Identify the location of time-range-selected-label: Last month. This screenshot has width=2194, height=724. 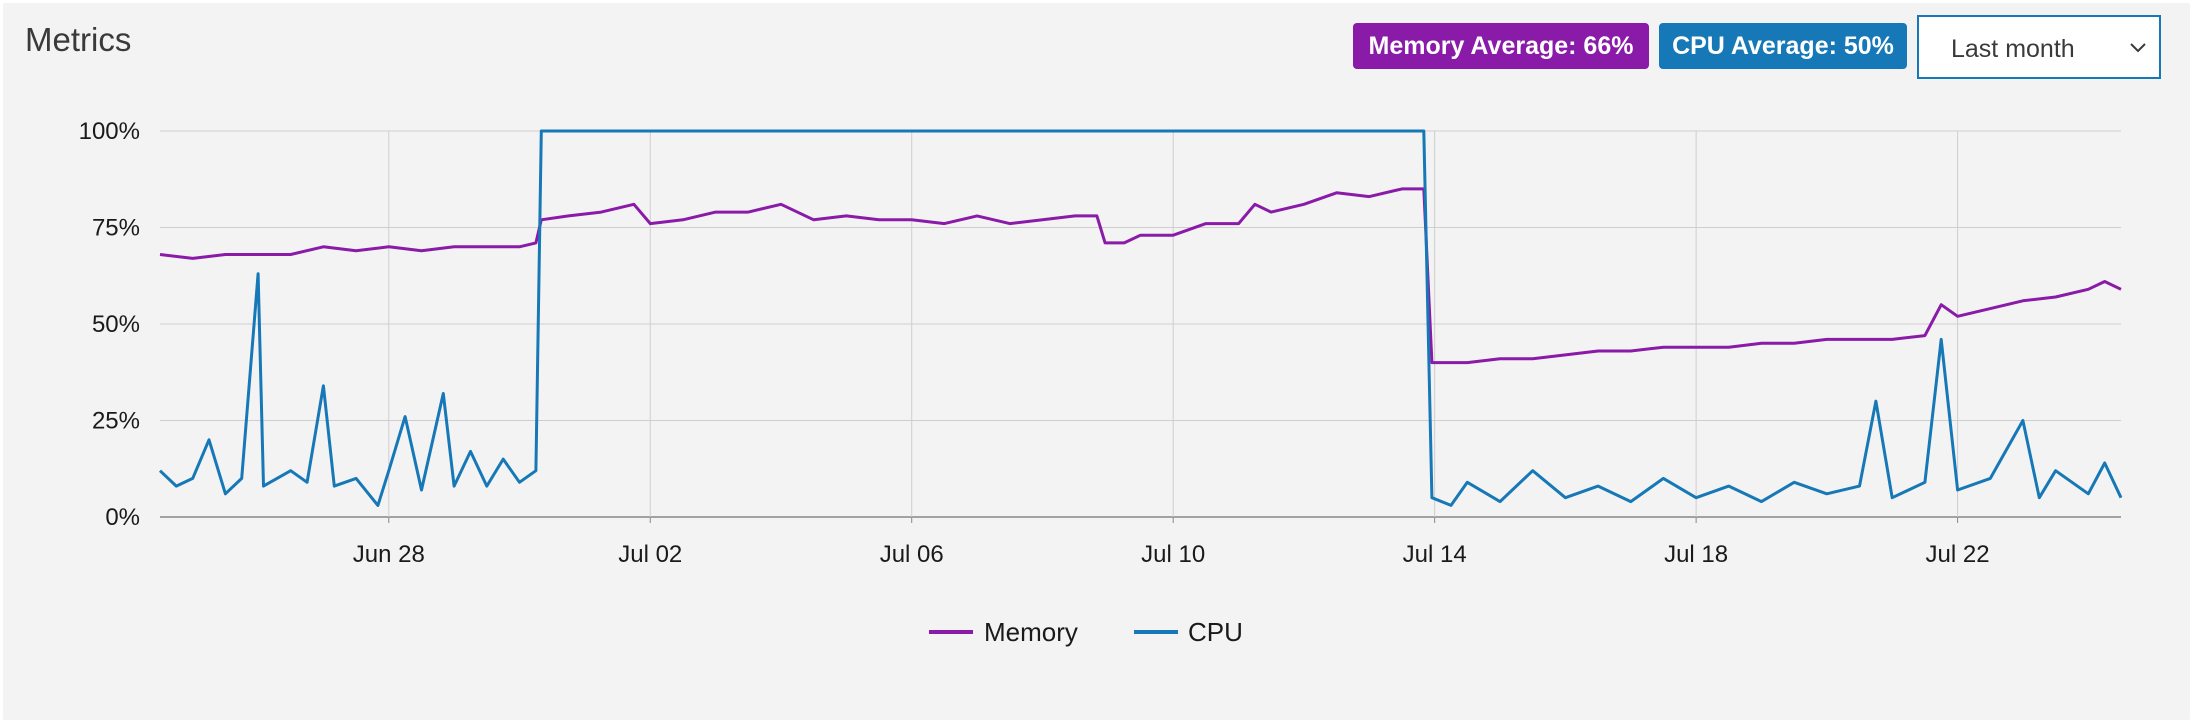
(2013, 49).